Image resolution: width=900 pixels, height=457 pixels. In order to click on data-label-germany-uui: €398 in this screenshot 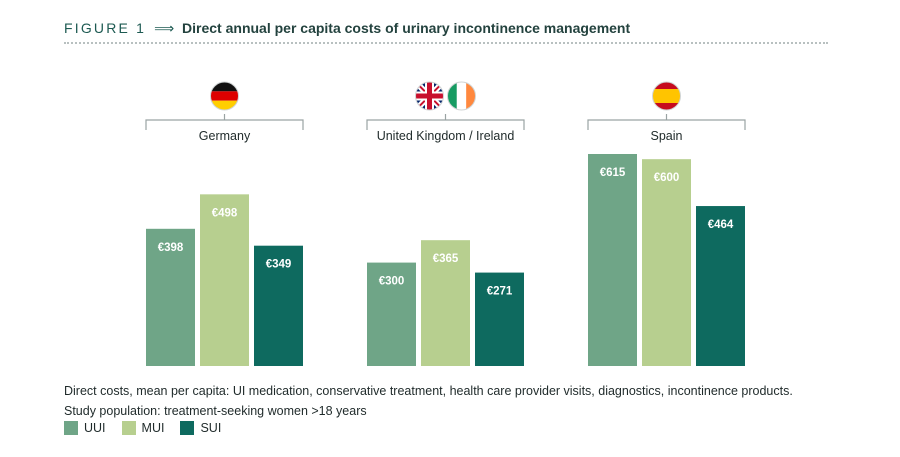, I will do `click(171, 248)`.